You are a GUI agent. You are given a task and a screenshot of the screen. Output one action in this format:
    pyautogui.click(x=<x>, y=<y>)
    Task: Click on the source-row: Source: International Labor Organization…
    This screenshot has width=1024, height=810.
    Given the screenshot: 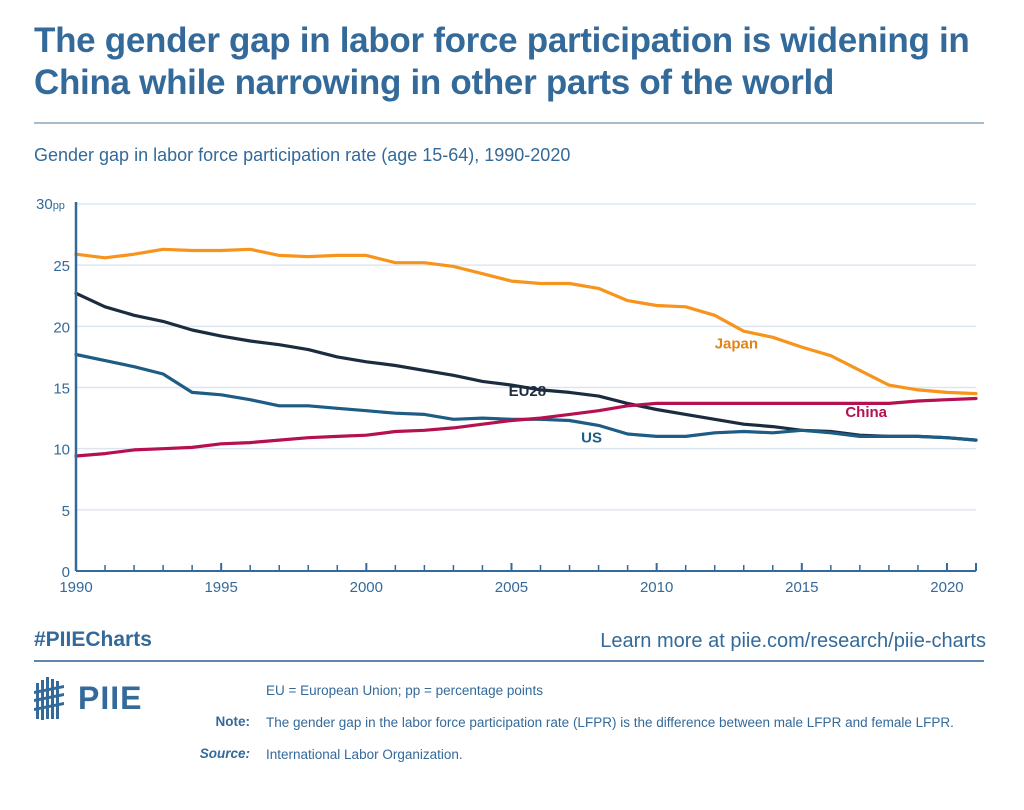 What is the action you would take?
    pyautogui.click(x=580, y=755)
    